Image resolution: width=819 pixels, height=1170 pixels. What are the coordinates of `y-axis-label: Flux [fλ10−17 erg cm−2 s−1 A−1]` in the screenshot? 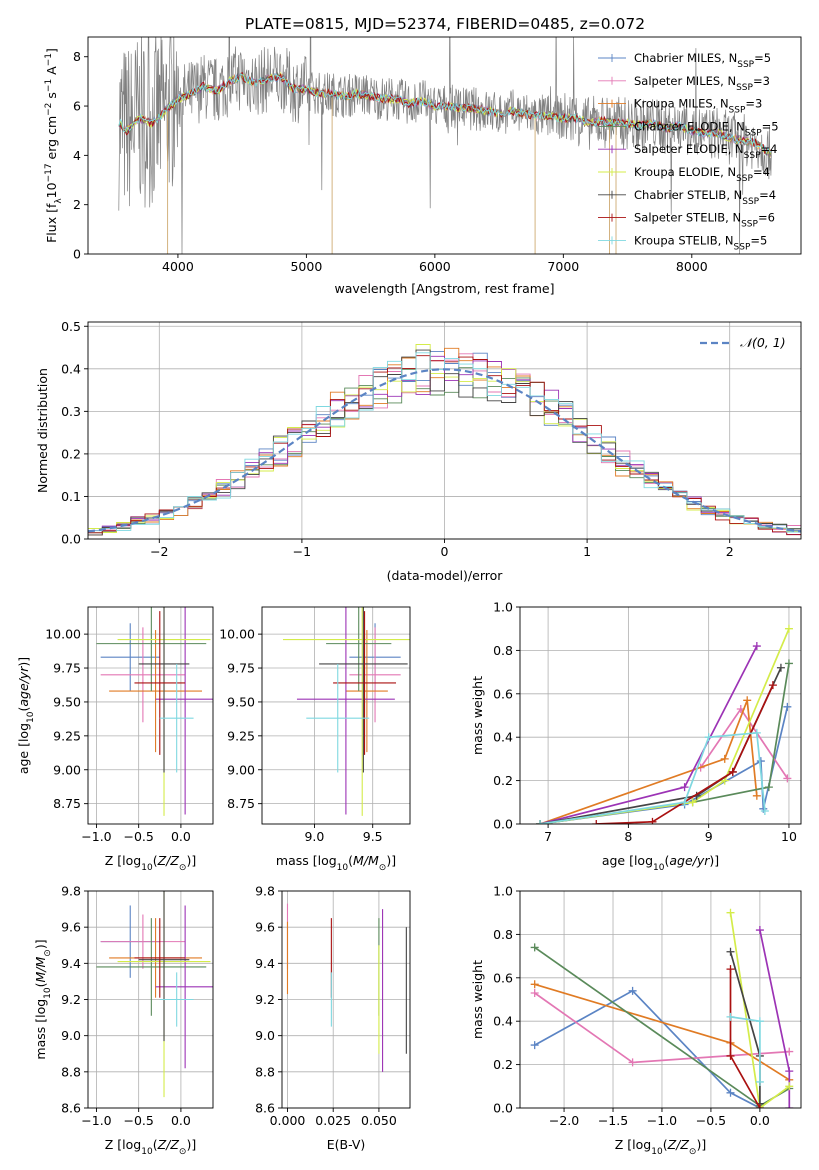 It's located at (54, 145).